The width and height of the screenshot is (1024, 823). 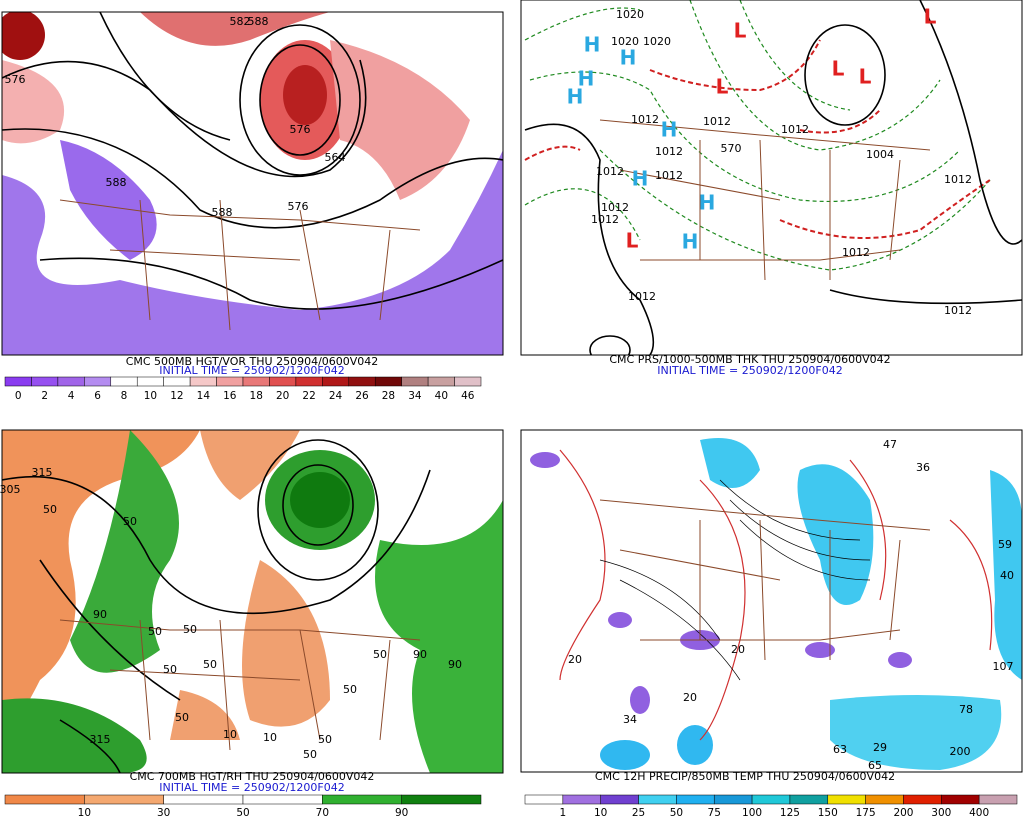 I want to click on map-label: 200, so click(x=960, y=751).